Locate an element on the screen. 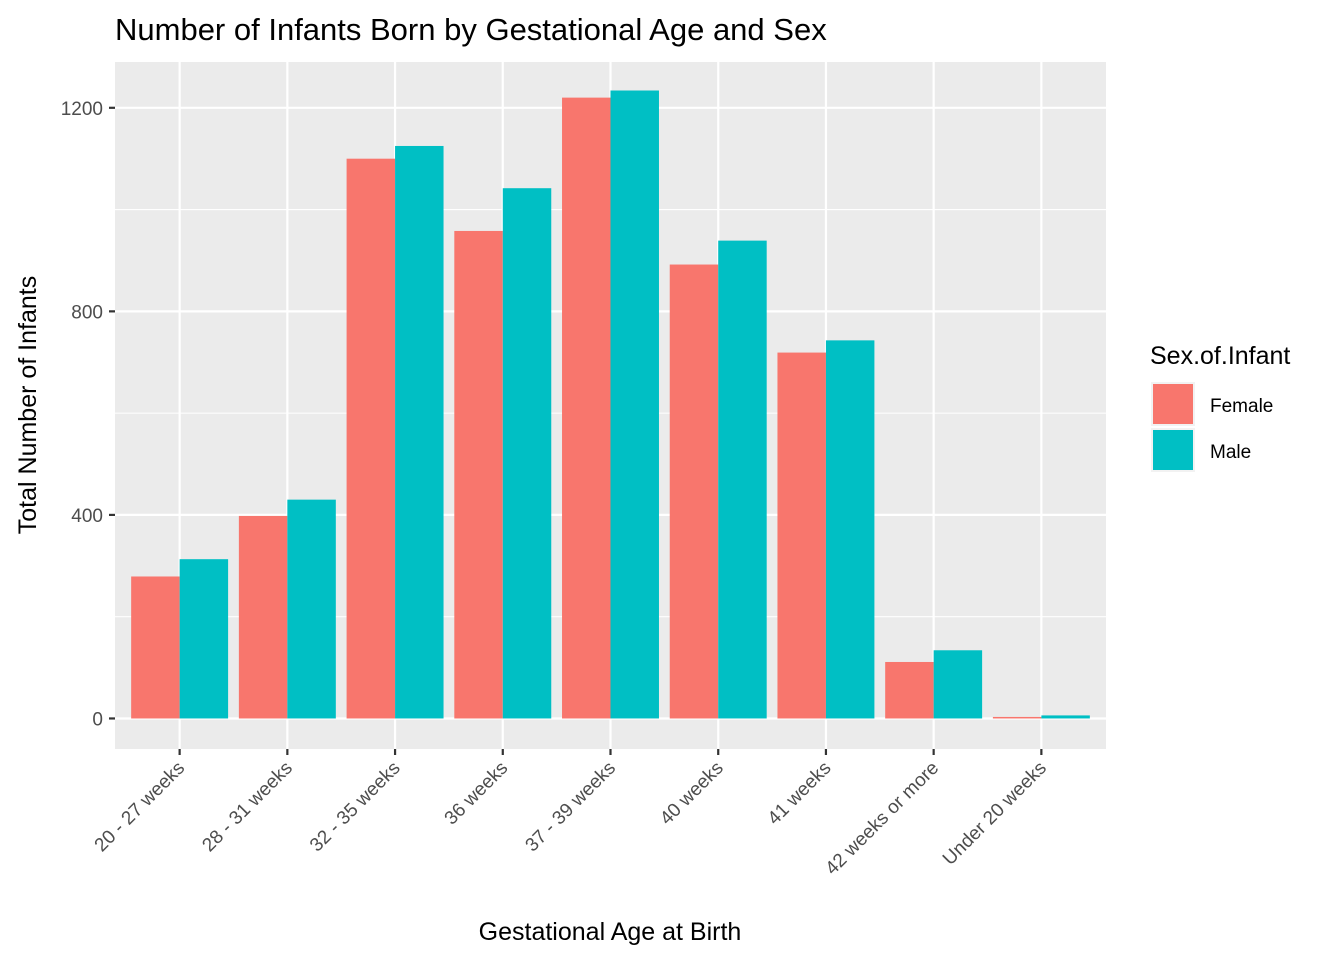 This screenshot has height=960, width=1344. x-tick-label: 32 - 35 weeks is located at coordinates (355, 807).